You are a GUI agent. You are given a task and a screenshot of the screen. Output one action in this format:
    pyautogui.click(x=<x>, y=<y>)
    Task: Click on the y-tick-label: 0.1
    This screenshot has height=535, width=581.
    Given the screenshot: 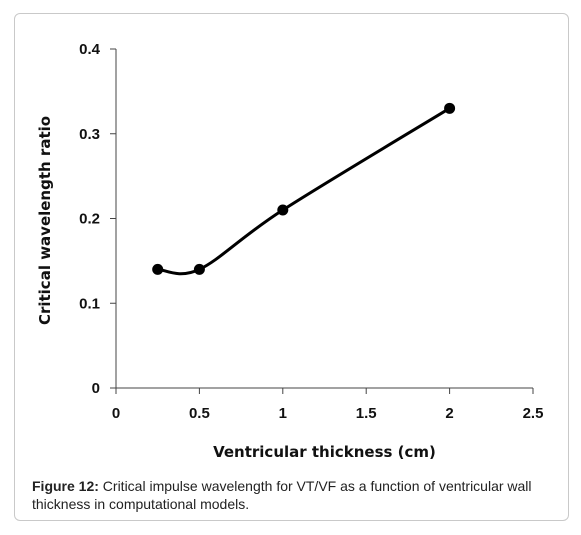 What is the action you would take?
    pyautogui.click(x=89, y=303)
    